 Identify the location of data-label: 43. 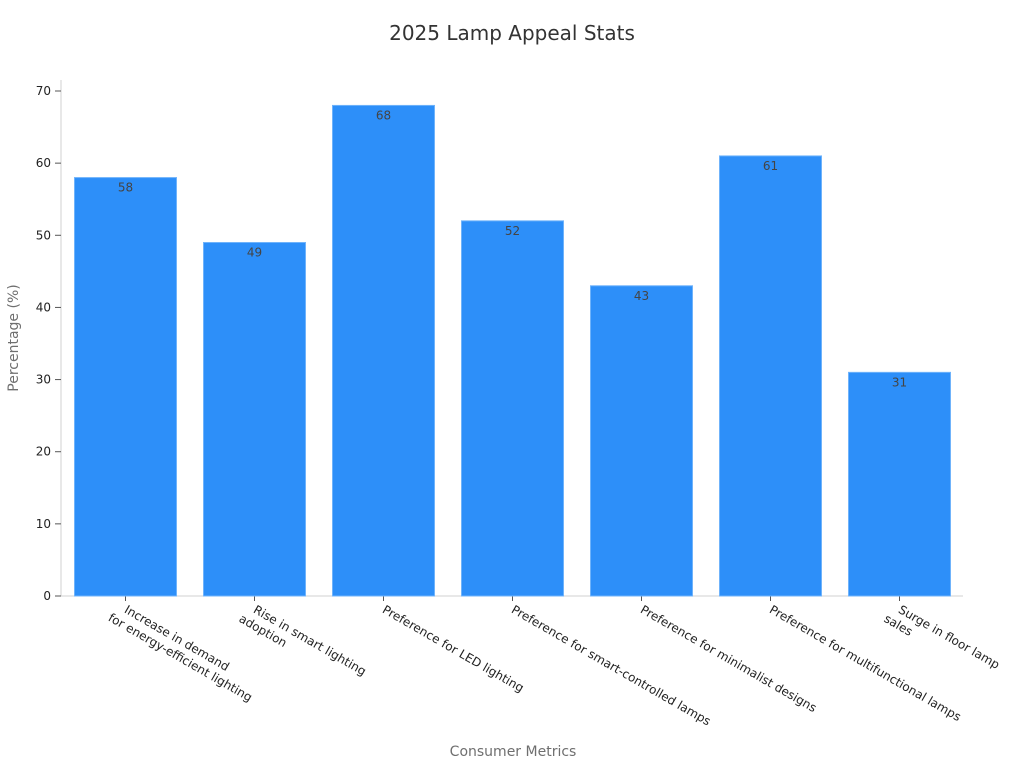
(641, 296).